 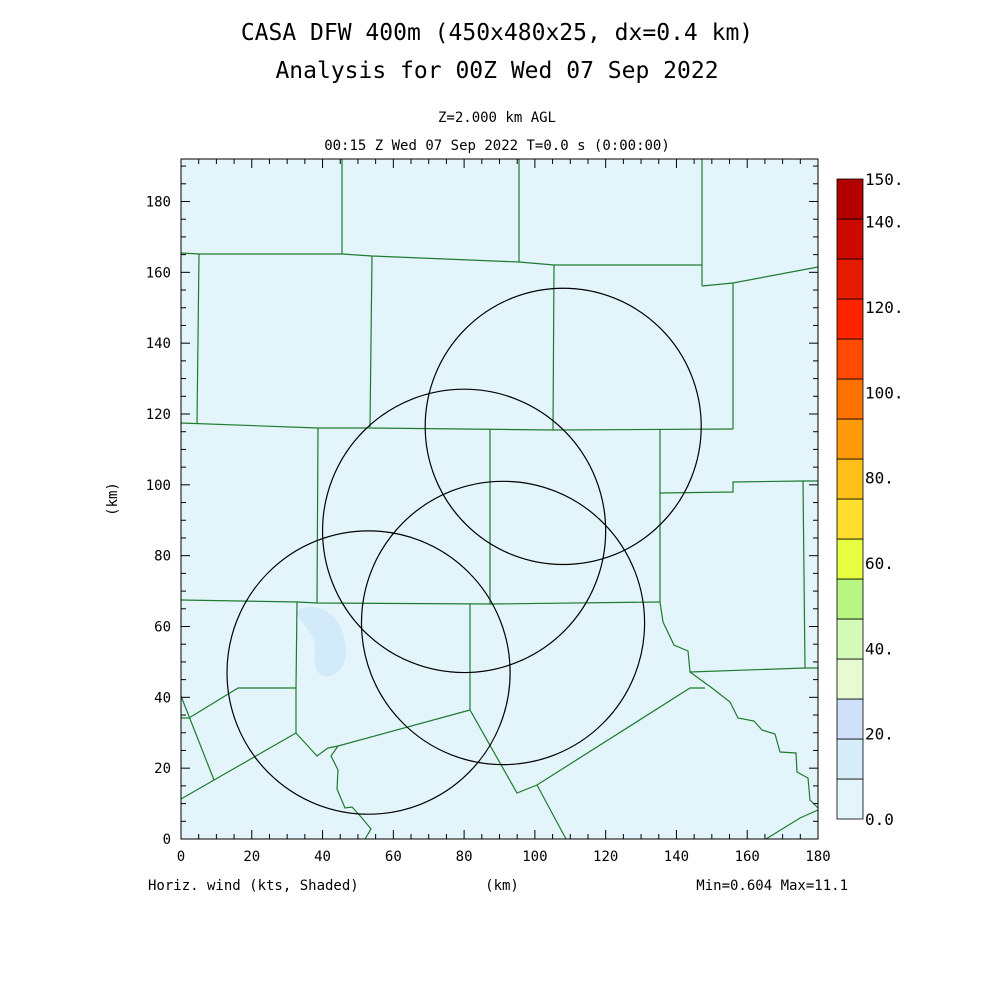 What do you see at coordinates (747, 857) in the screenshot?
I see `x-tick-label: 160` at bounding box center [747, 857].